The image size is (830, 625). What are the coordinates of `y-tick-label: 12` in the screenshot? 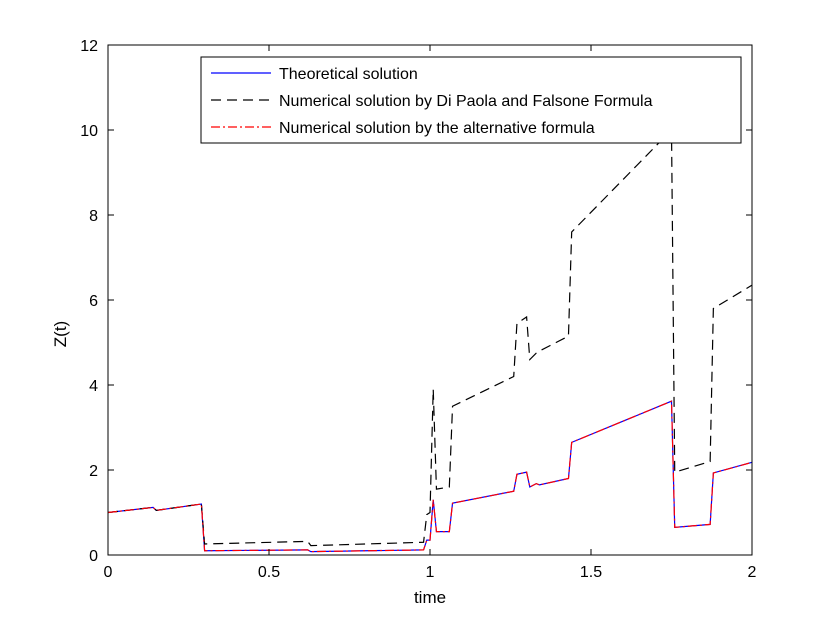 It's located at (89, 46).